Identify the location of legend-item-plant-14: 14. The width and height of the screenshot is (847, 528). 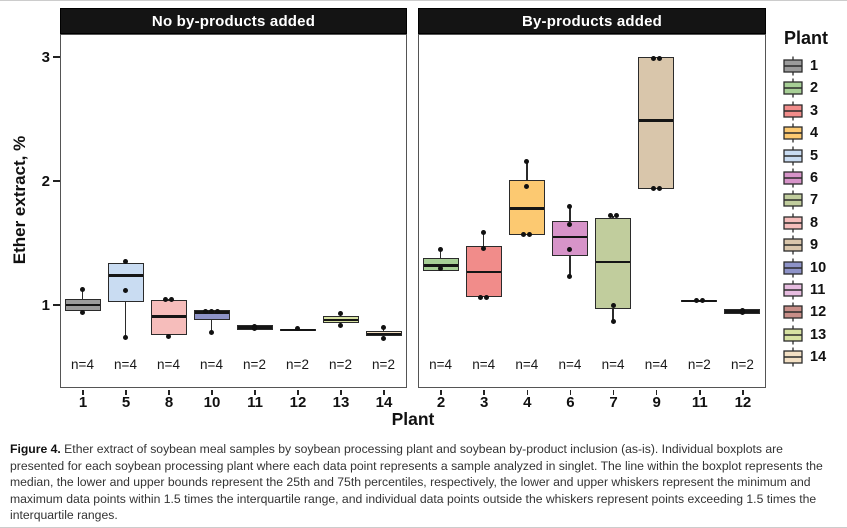
(805, 357).